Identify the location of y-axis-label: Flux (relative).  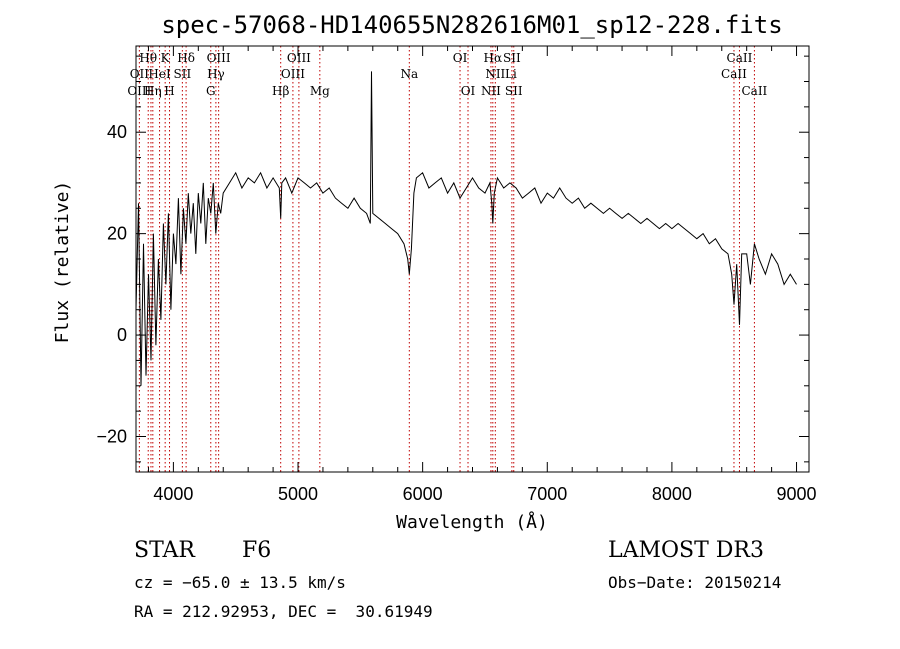
(62, 262).